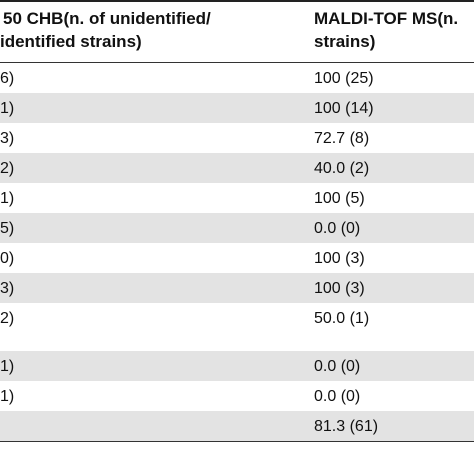 The image size is (474, 474). What do you see at coordinates (237, 258) in the screenshot?
I see `table-row: 0) 100 (3)` at bounding box center [237, 258].